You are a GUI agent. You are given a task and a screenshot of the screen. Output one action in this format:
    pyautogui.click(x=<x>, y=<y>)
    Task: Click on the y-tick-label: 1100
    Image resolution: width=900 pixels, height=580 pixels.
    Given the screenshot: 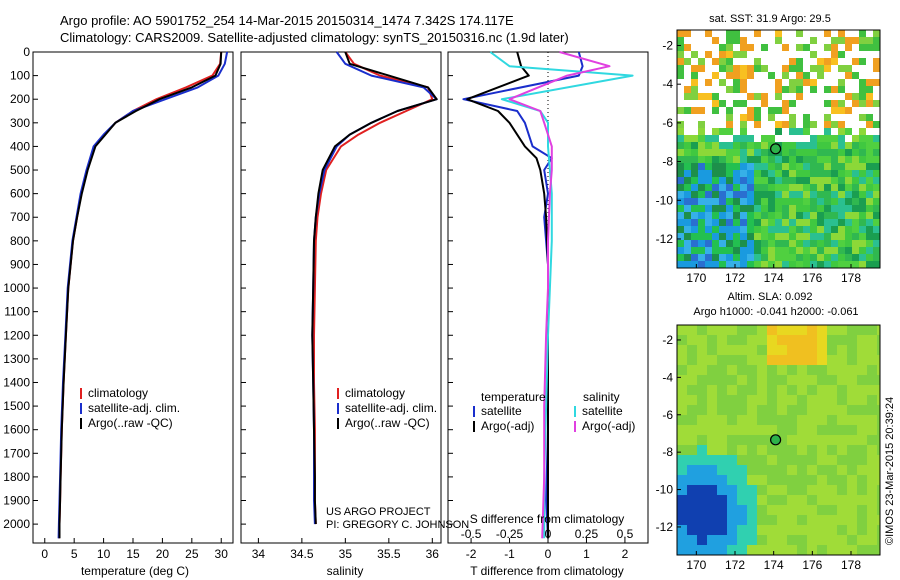 What is the action you would take?
    pyautogui.click(x=17, y=312)
    